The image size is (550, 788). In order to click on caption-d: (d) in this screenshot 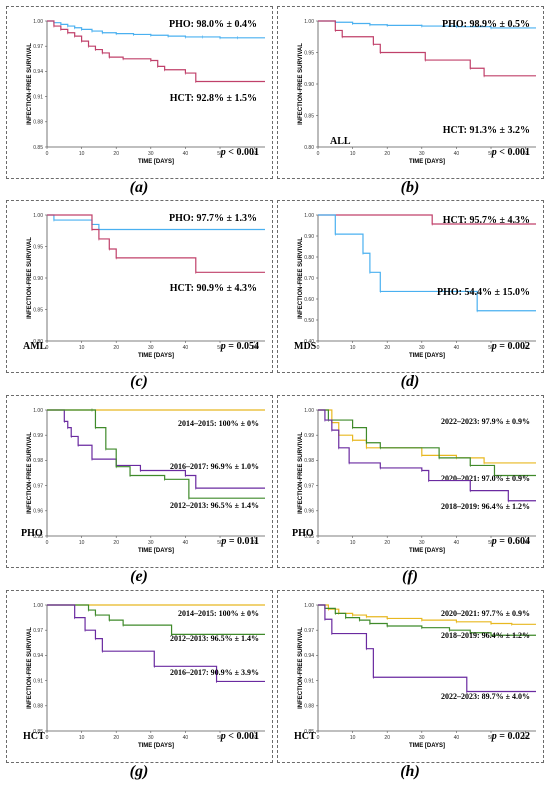, I will do `click(410, 381)`.